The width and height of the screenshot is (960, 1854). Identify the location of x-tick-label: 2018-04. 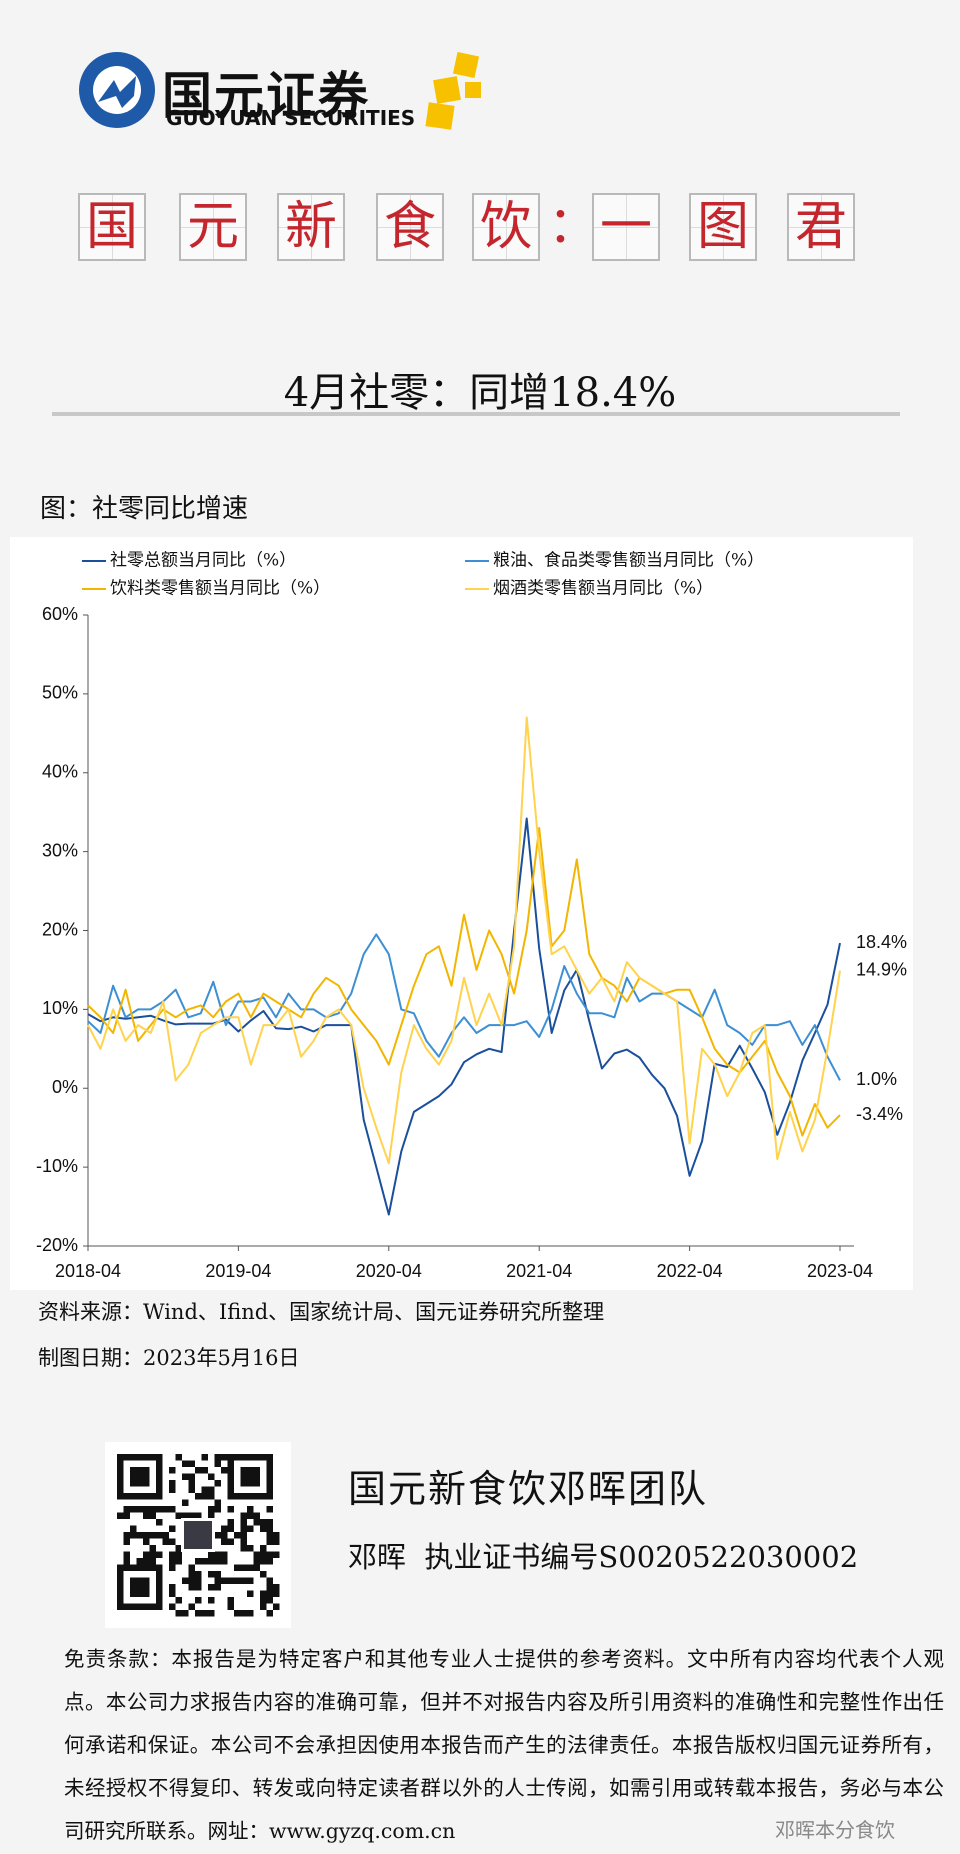
(88, 1271).